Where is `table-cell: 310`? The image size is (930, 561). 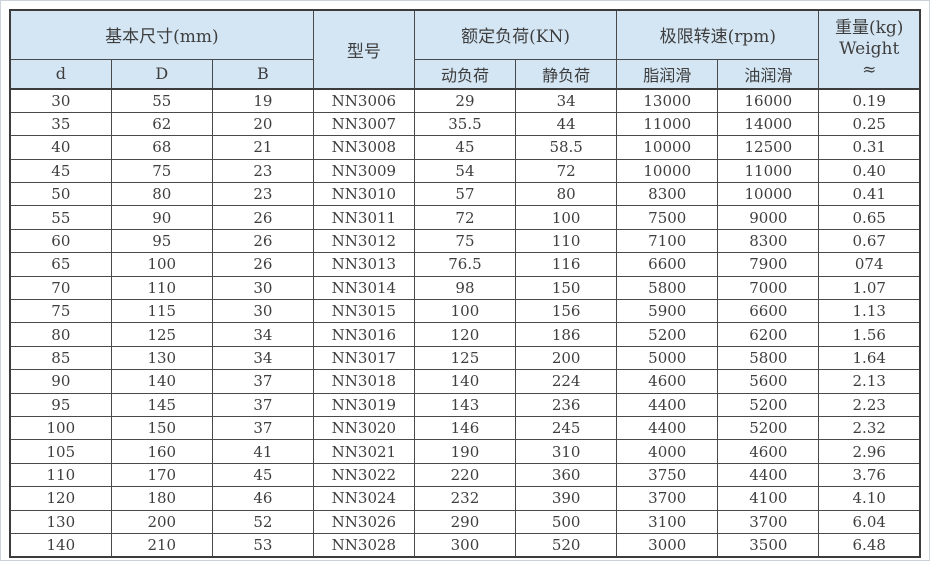
table-cell: 310 is located at coordinates (566, 451).